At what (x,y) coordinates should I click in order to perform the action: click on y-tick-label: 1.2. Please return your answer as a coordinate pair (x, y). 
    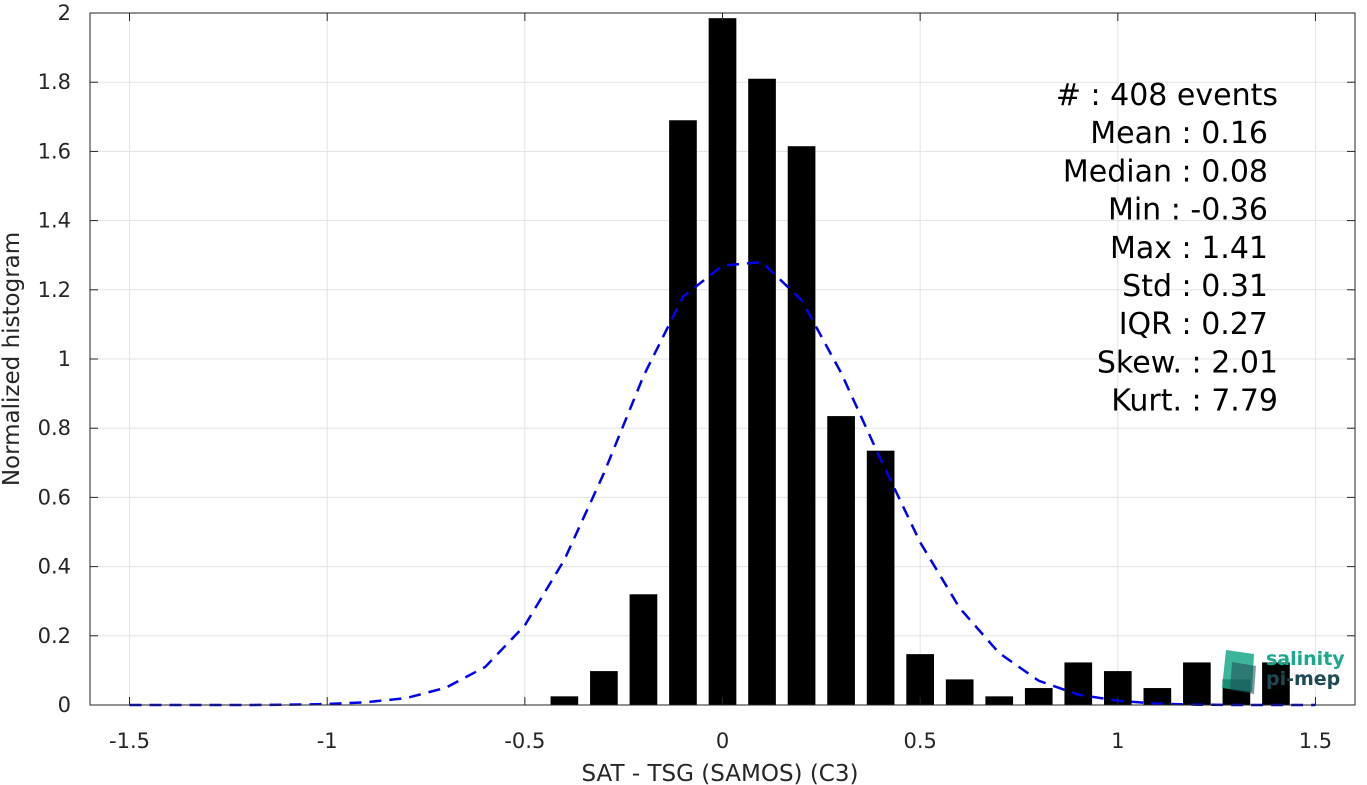
    Looking at the image, I should click on (54, 290).